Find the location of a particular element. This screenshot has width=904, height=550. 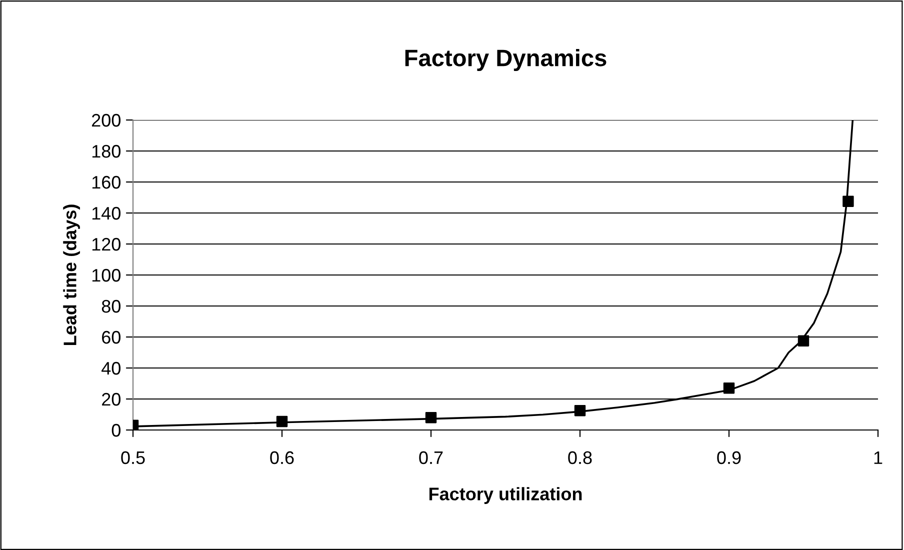

x-tick-label: 0.6 is located at coordinates (282, 457).